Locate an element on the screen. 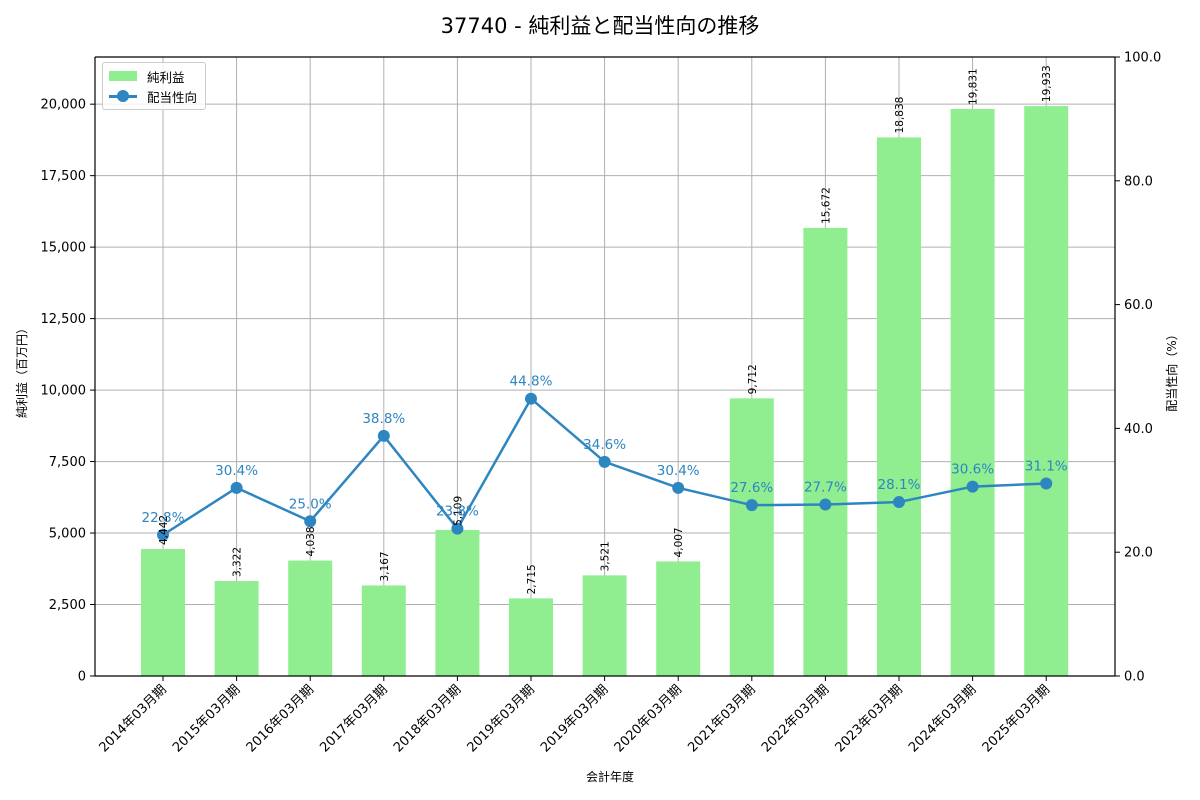 The image size is (1200, 800). bar-value-label: 19,831 is located at coordinates (974, 86).